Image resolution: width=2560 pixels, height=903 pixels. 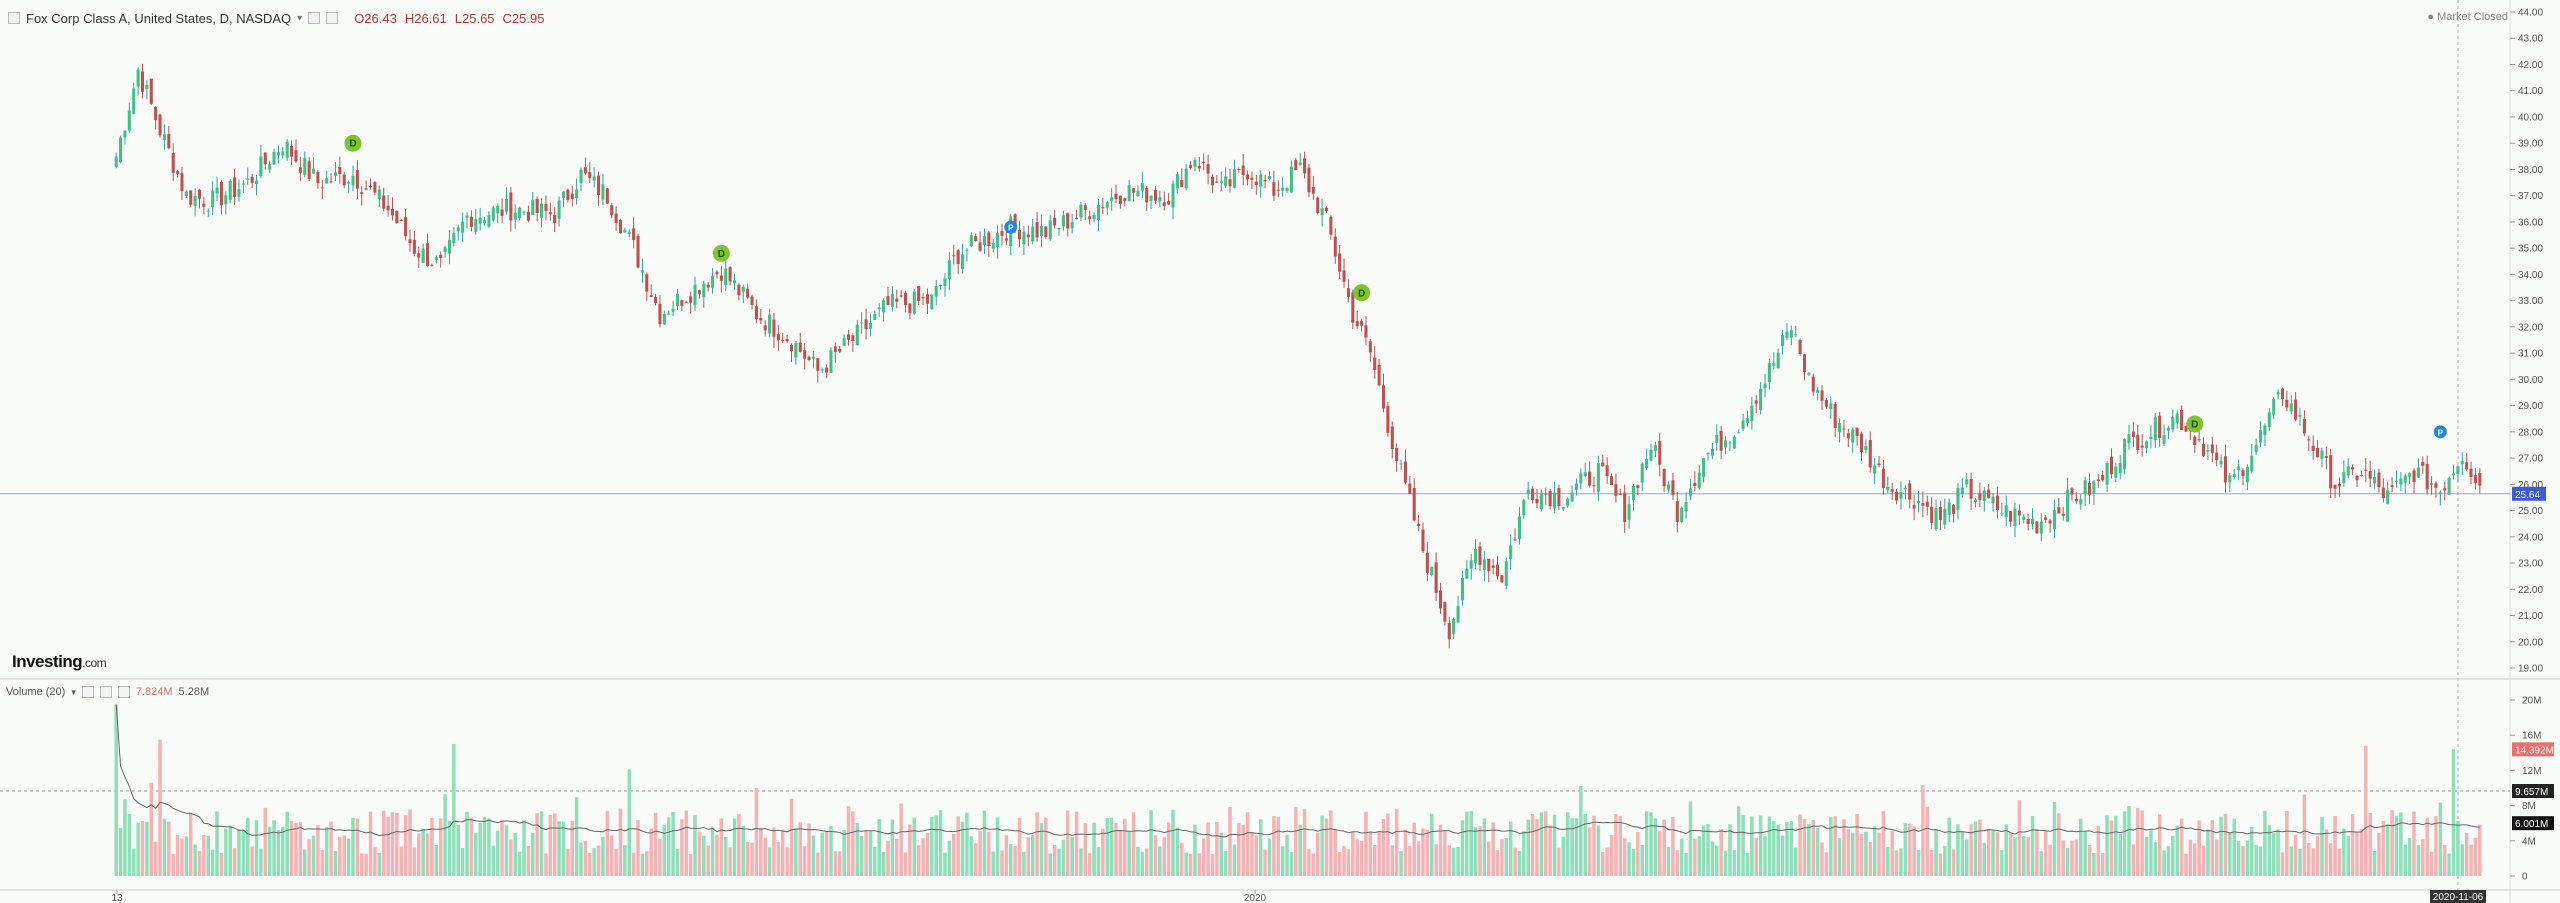 What do you see at coordinates (474, 18) in the screenshot?
I see `low-value: L25.65` at bounding box center [474, 18].